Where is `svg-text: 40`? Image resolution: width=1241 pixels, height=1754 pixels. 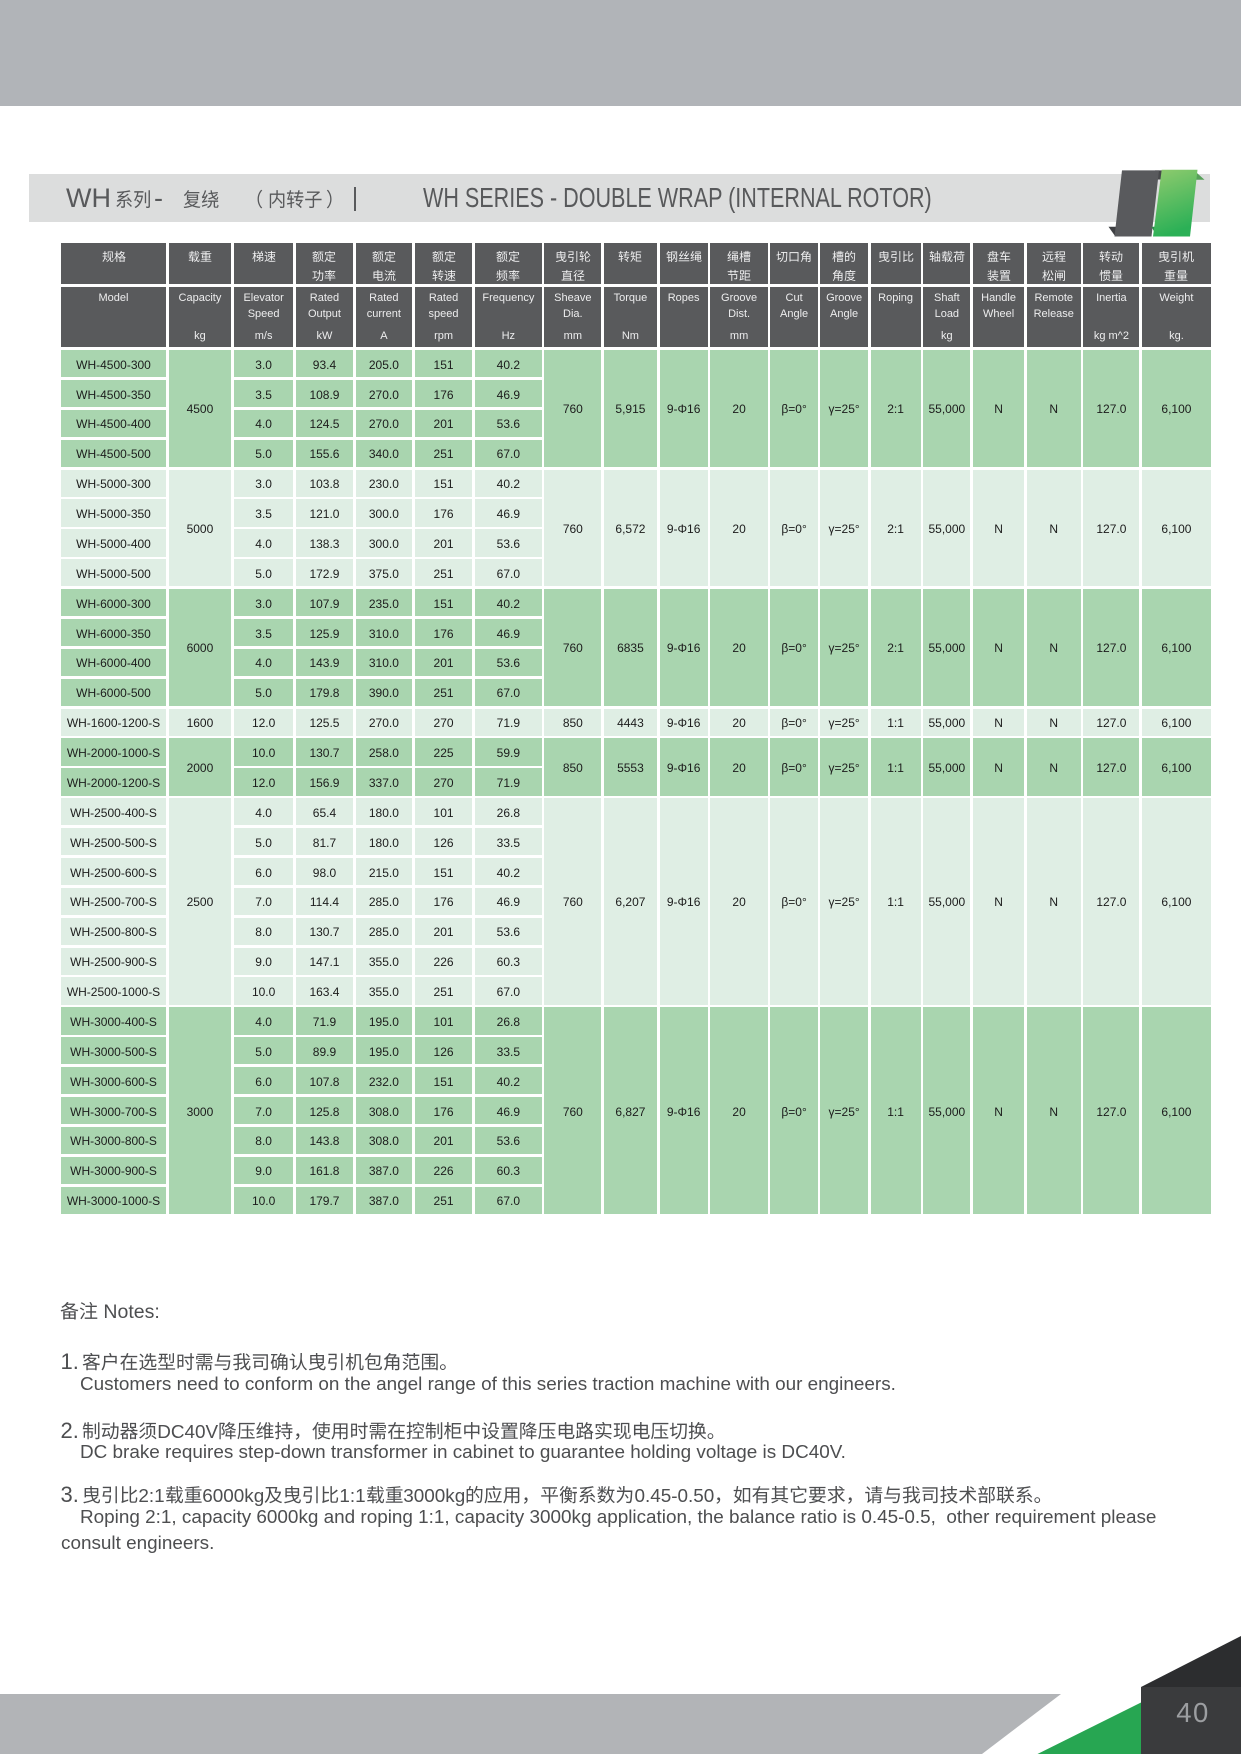 svg-text: 40 is located at coordinates (1193, 1712).